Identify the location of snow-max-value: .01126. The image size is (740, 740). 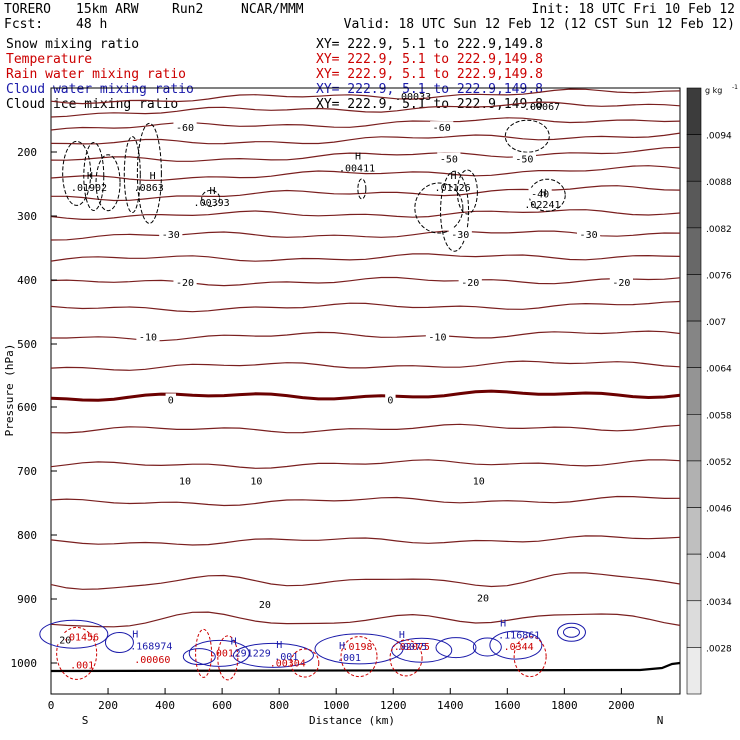
(453, 188).